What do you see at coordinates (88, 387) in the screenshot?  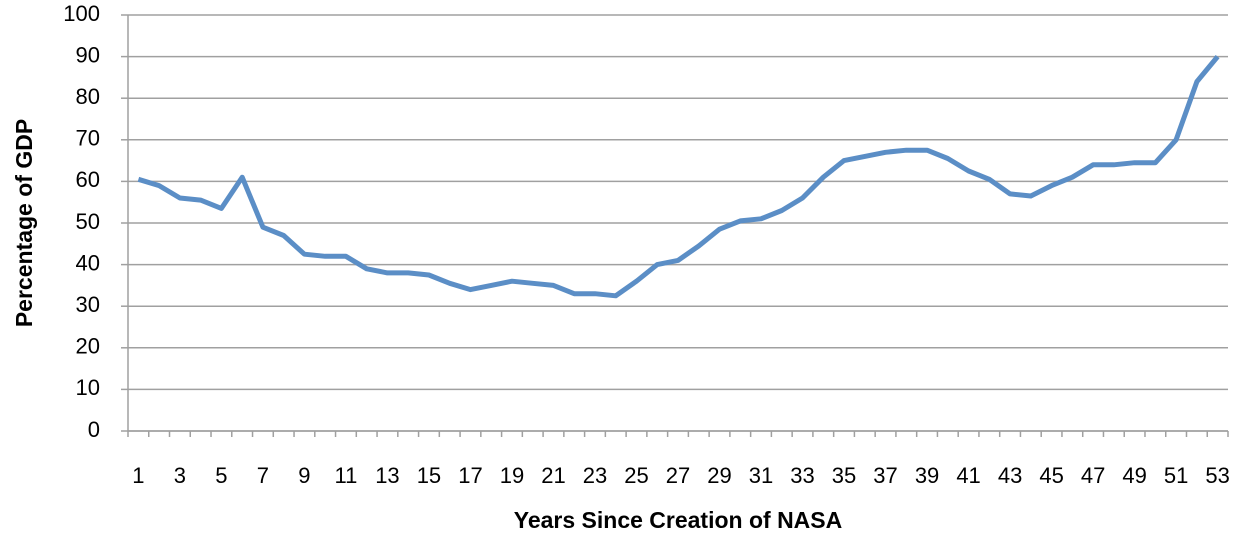 I see `y-tick-label: 10` at bounding box center [88, 387].